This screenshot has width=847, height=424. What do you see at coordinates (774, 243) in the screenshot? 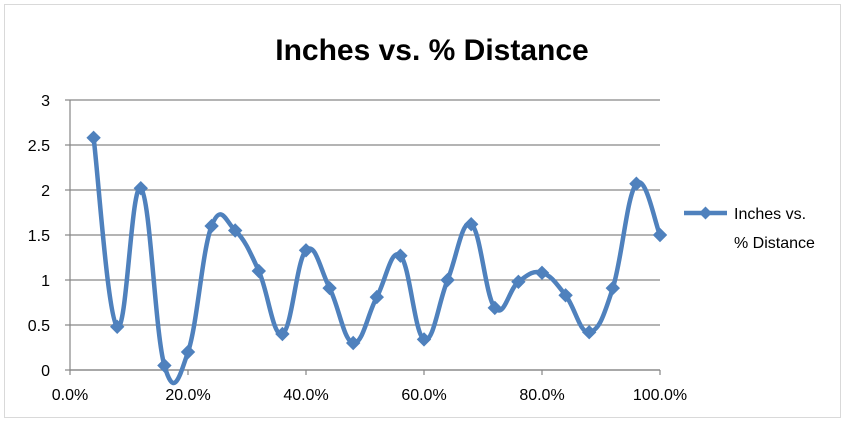
I see `legend-label-line-2: % Distance` at bounding box center [774, 243].